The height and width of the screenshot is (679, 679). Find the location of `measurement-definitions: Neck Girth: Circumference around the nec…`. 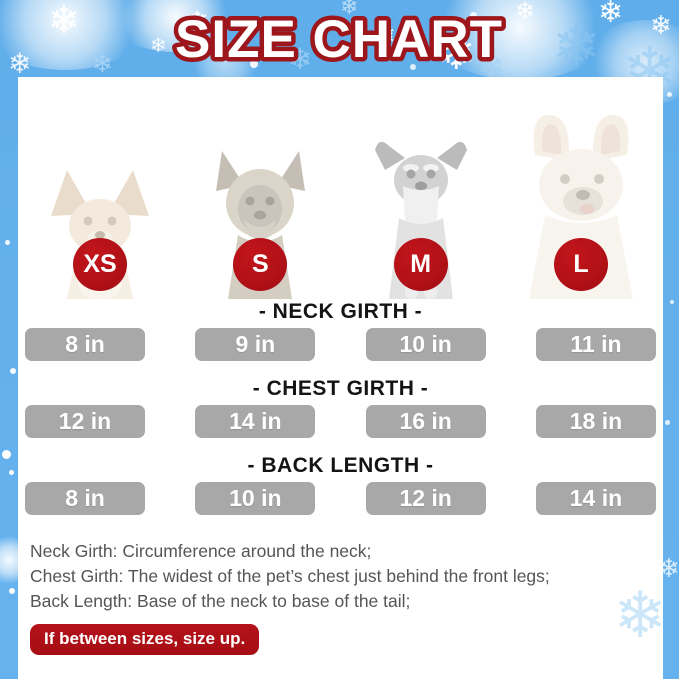

measurement-definitions: Neck Girth: Circumference around the nec… is located at coordinates (346, 576).